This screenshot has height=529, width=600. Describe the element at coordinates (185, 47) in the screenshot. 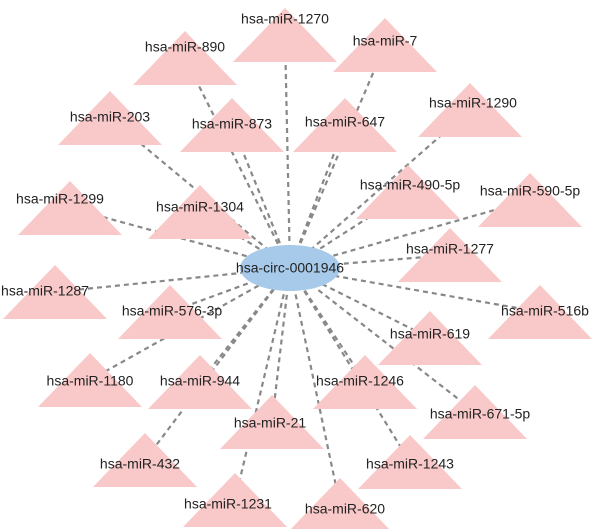

I see `target-label: hsa-miR-890` at that location.